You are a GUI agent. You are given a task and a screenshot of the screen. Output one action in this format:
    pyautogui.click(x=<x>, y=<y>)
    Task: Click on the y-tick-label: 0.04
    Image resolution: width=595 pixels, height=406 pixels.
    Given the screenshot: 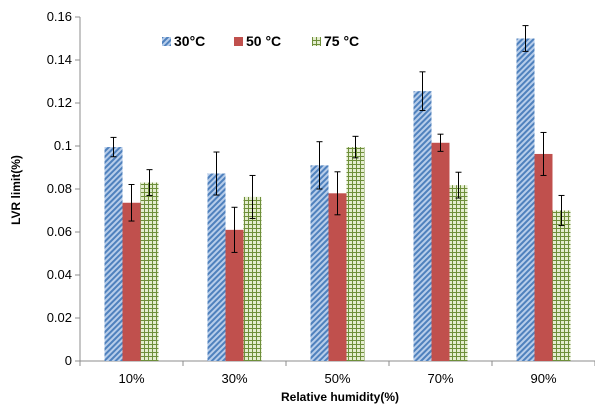 What is the action you would take?
    pyautogui.click(x=59, y=274)
    